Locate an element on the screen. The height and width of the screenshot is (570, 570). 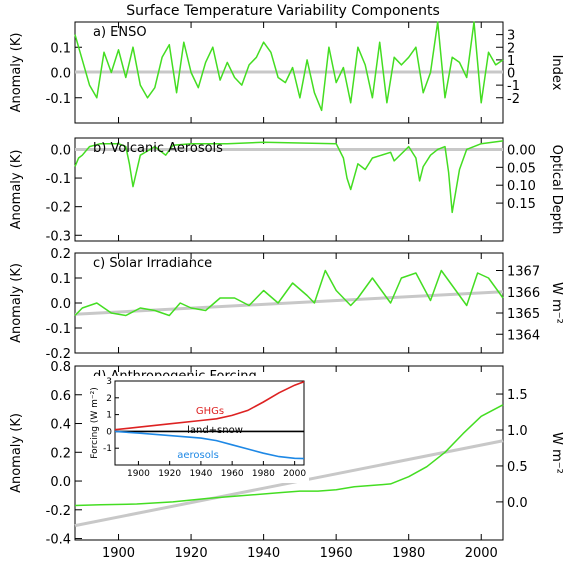
right-tick-label: 0.15 is located at coordinates (521, 204).